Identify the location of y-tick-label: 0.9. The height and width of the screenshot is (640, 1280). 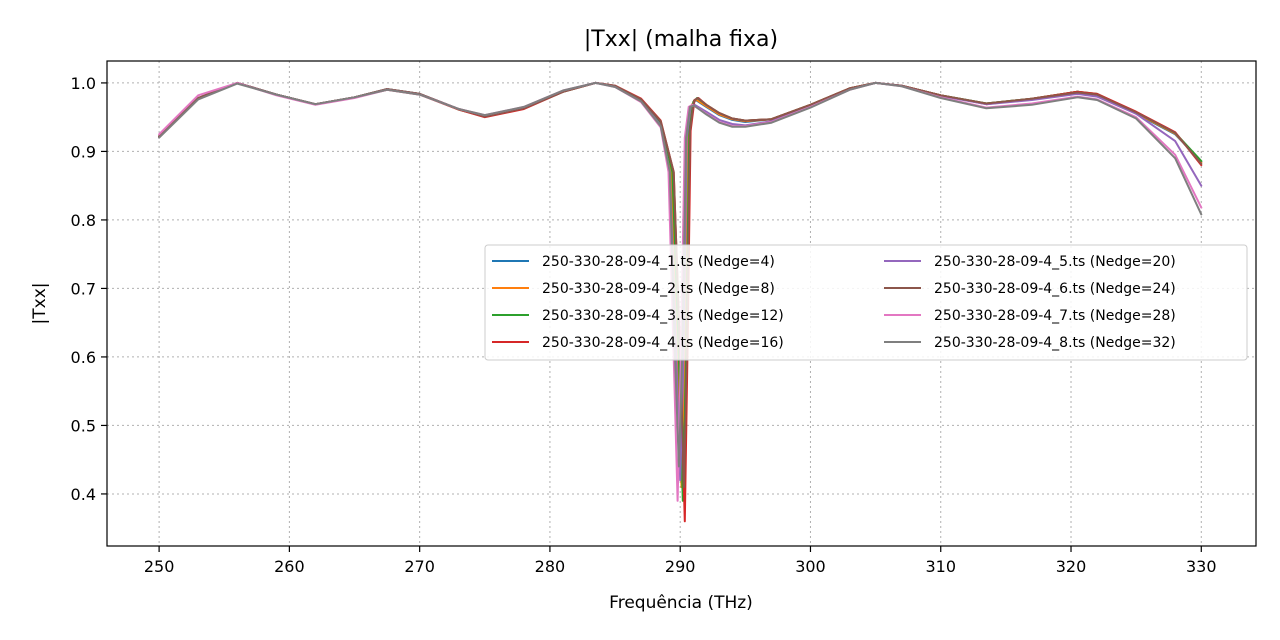
(83, 151).